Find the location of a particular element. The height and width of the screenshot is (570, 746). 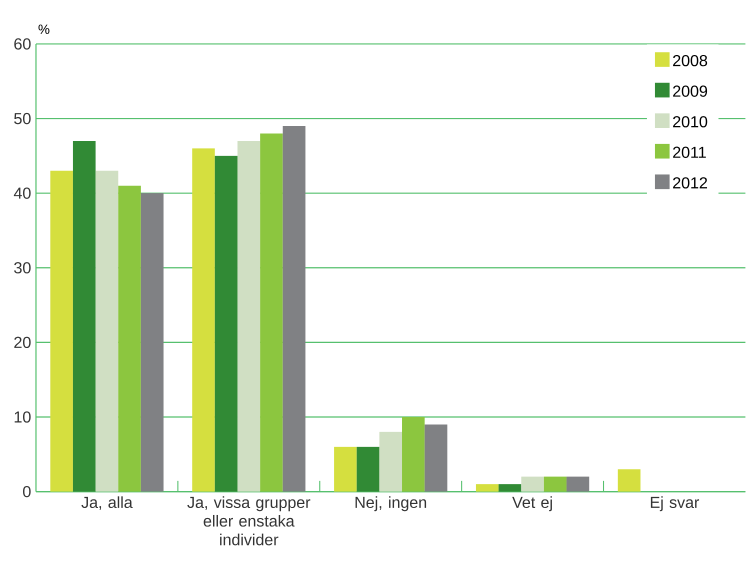

y-axis-title: % is located at coordinates (44, 29).